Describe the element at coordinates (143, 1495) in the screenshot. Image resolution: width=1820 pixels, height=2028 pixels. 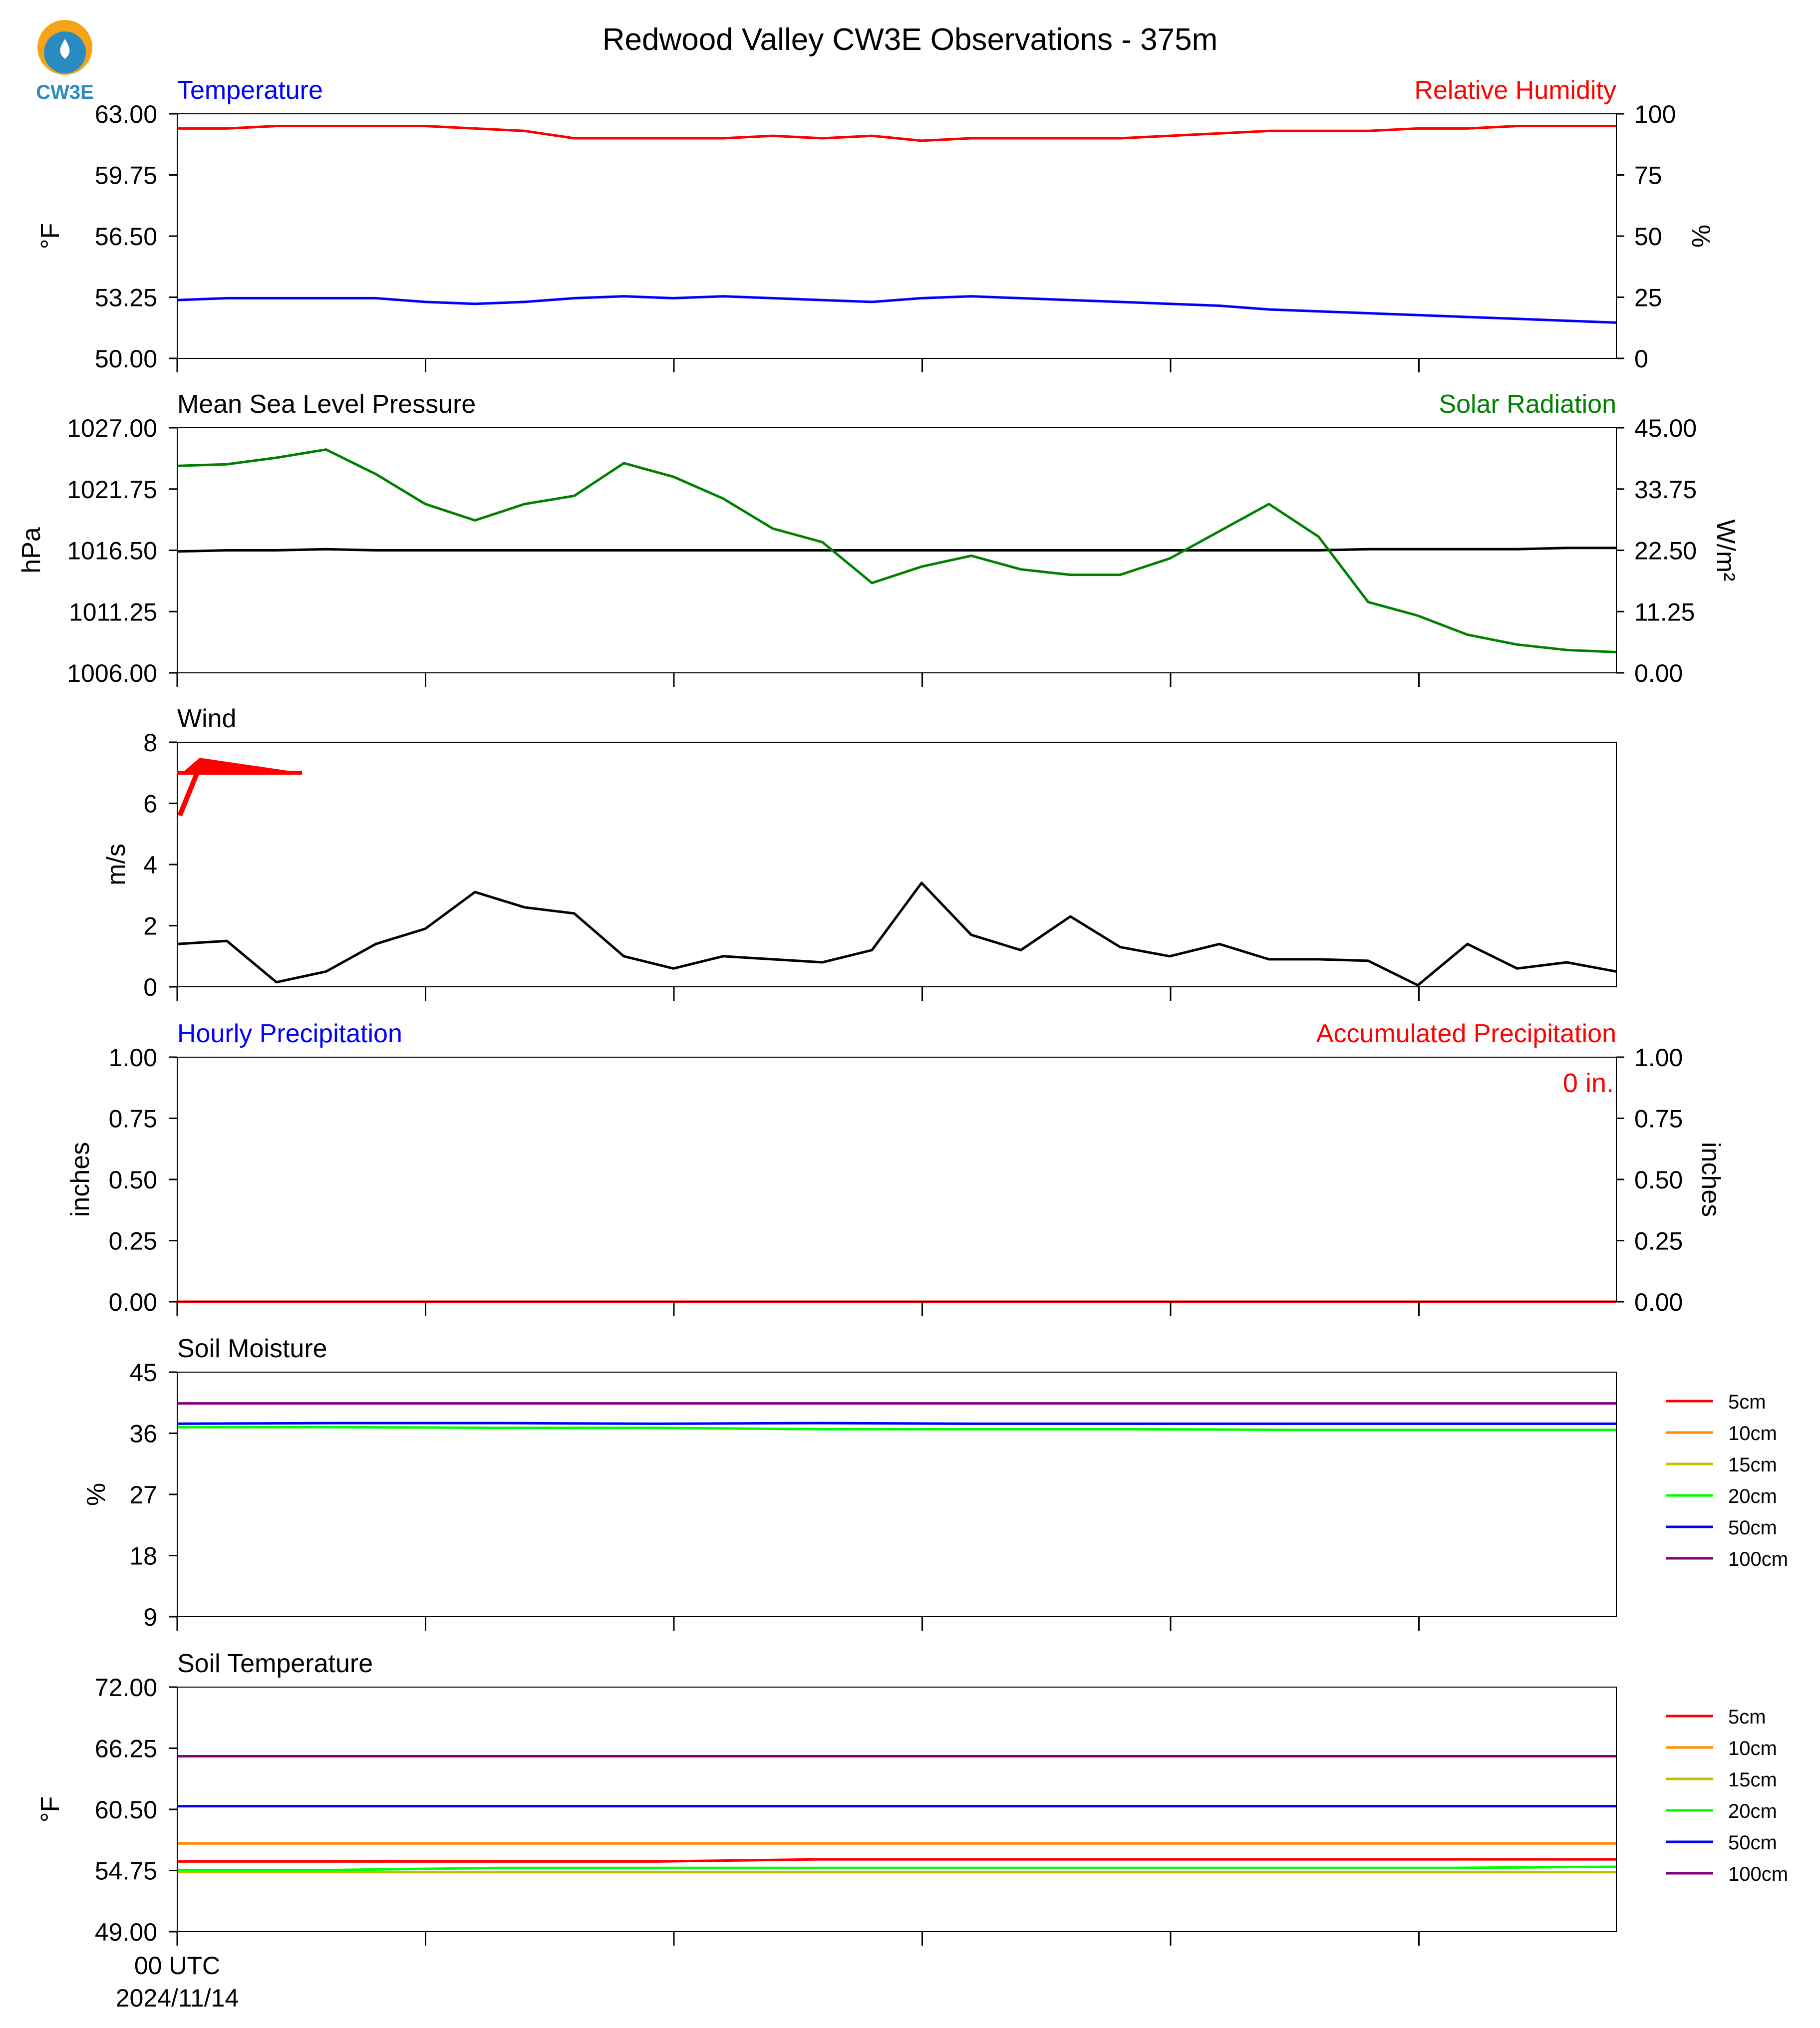
I see `y-tick-label-left: 27` at that location.